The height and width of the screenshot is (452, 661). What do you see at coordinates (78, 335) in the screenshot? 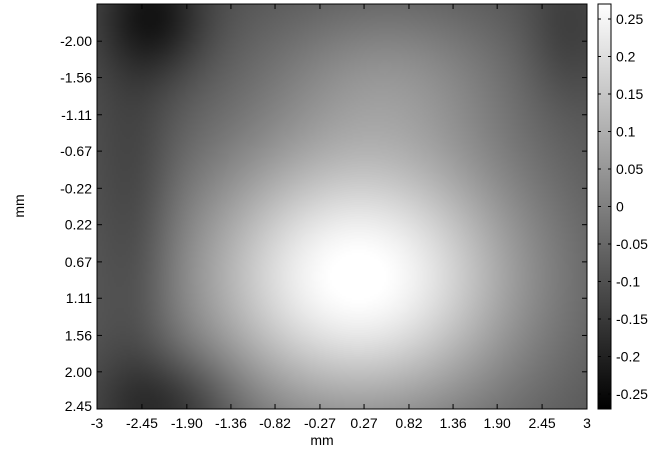
I see `y-tick-label: 1.56` at bounding box center [78, 335].